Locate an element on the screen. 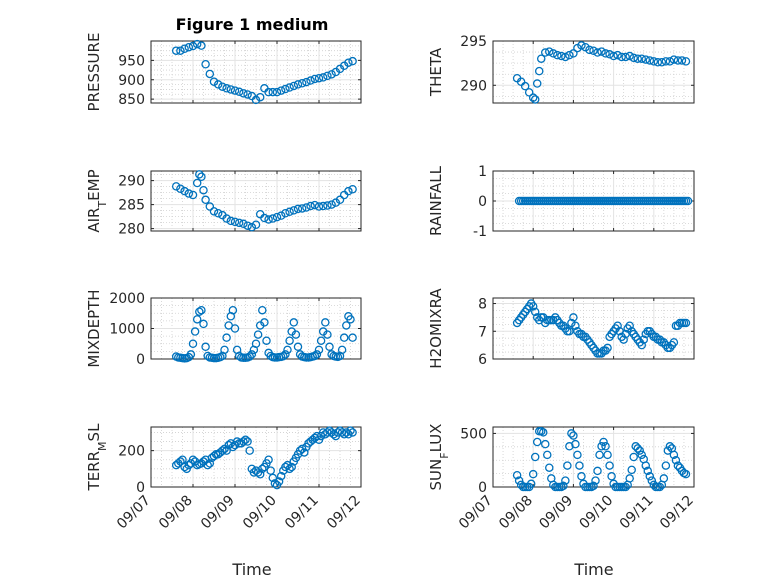 The width and height of the screenshot is (778, 583). y-tick-label: 0 is located at coordinates (482, 202).